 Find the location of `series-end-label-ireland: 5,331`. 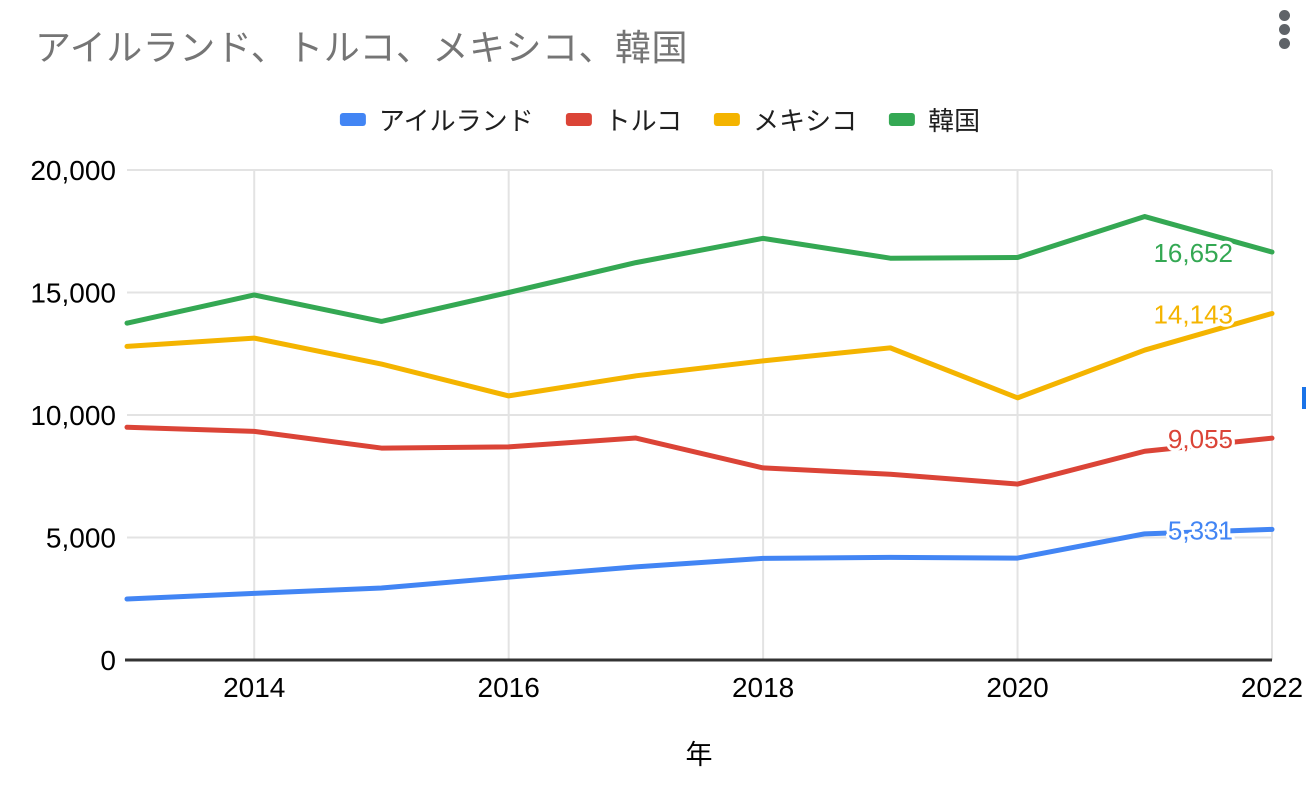

series-end-label-ireland: 5,331 is located at coordinates (1200, 530).